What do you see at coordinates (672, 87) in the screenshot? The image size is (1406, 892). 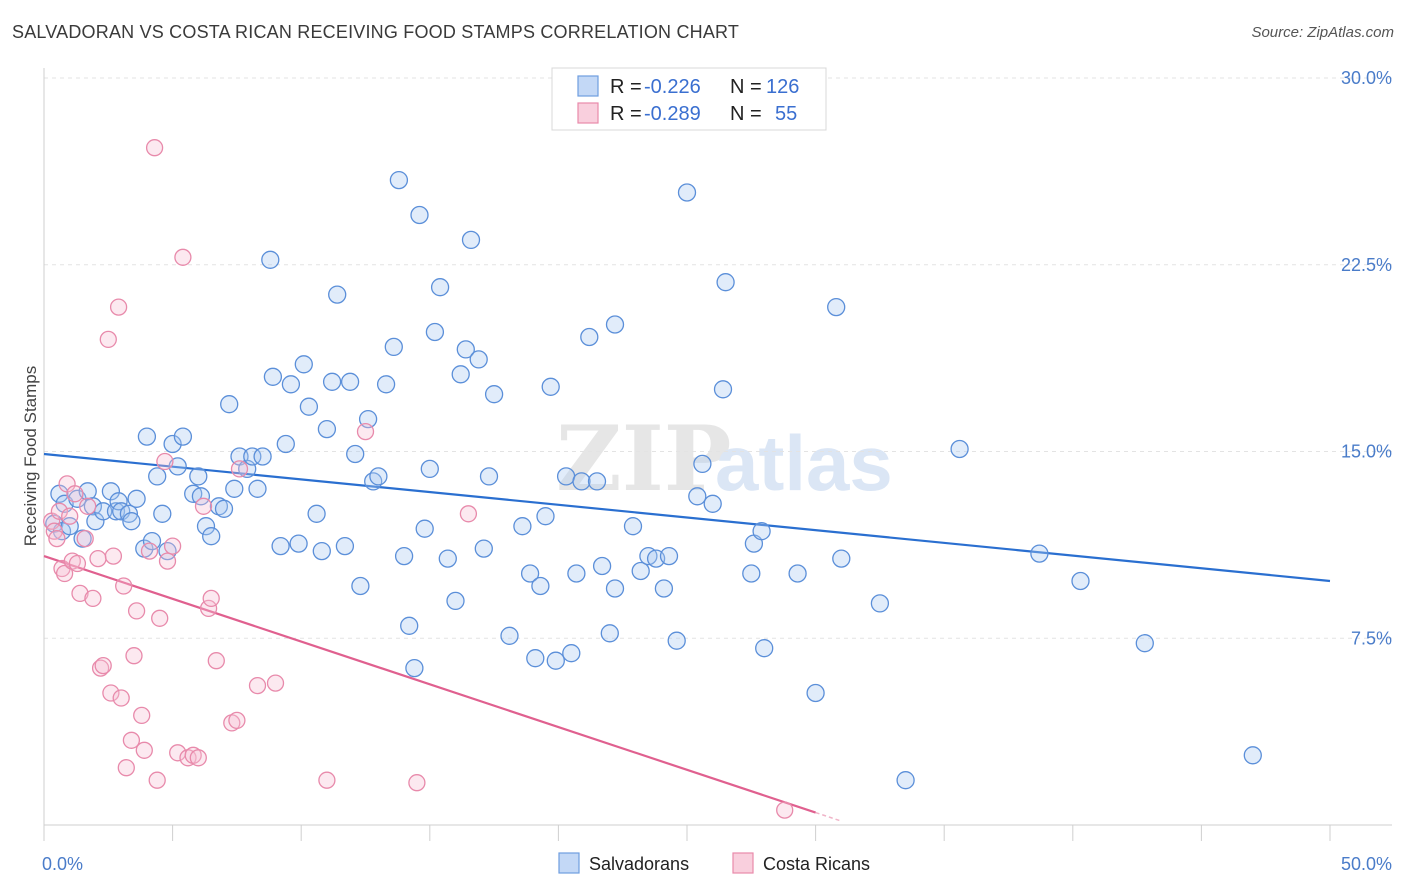 I see `legend-r-value-1: -0.226` at bounding box center [672, 87].